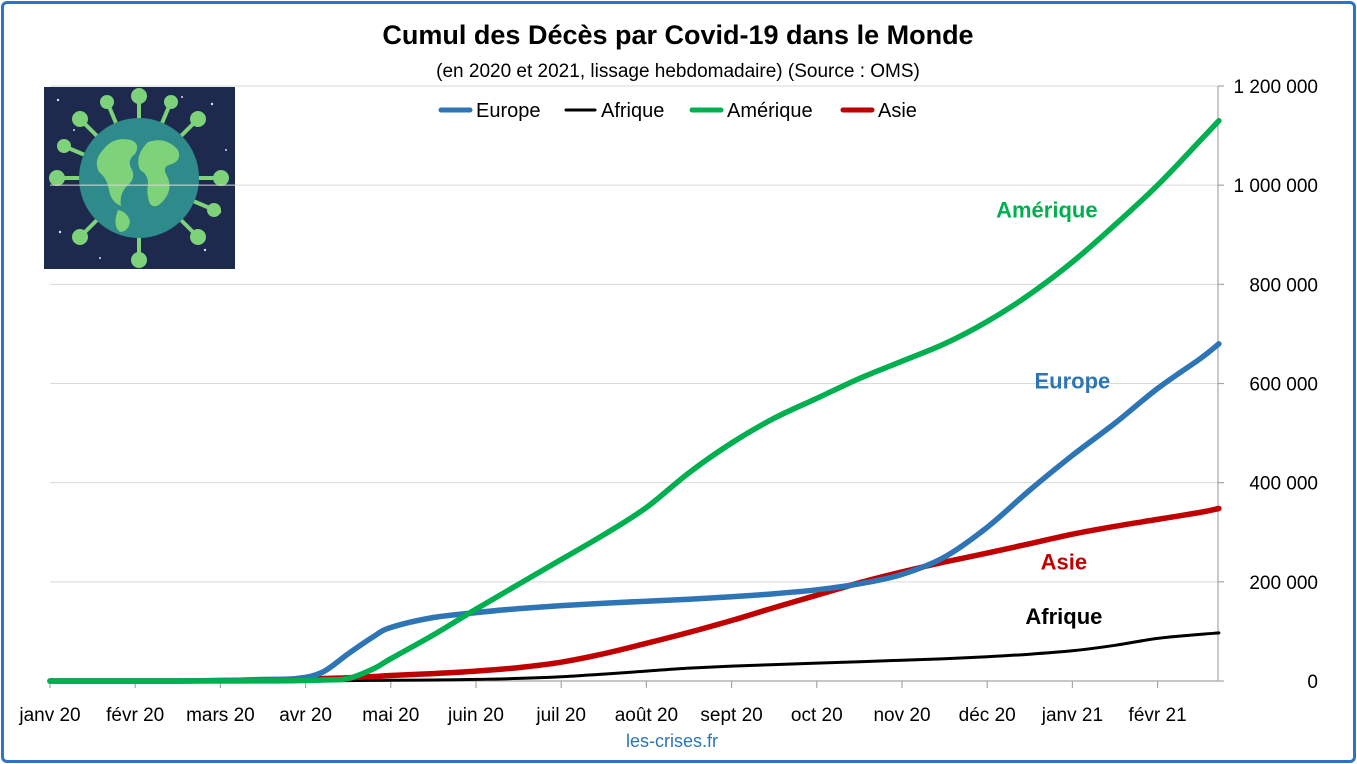 The height and width of the screenshot is (764, 1357). What do you see at coordinates (475, 715) in the screenshot?
I see `x-tick-label: juin 20` at bounding box center [475, 715].